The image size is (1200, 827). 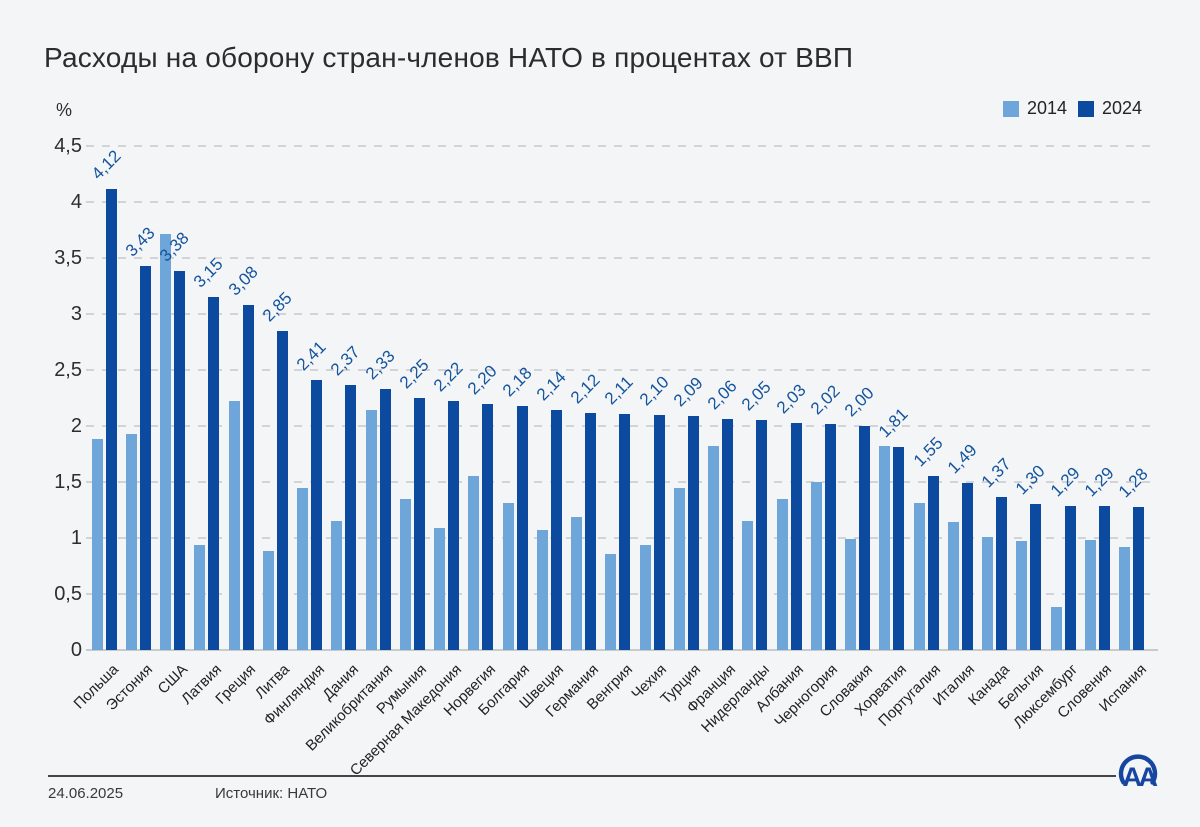 What do you see at coordinates (1086, 108) in the screenshot?
I see `legend-swatch-2024` at bounding box center [1086, 108].